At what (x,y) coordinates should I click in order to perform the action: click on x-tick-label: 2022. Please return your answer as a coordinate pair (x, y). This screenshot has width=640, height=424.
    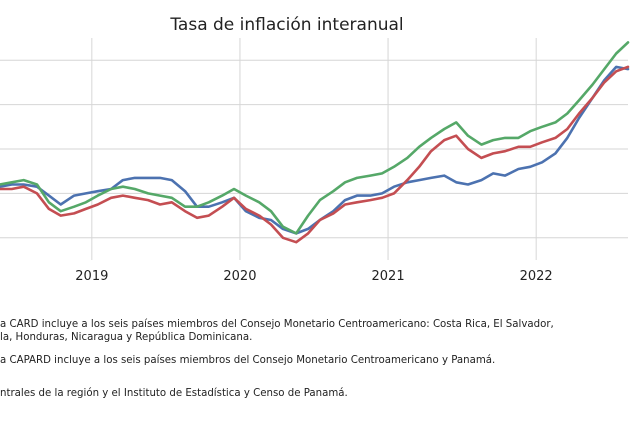
    Looking at the image, I should click on (536, 276).